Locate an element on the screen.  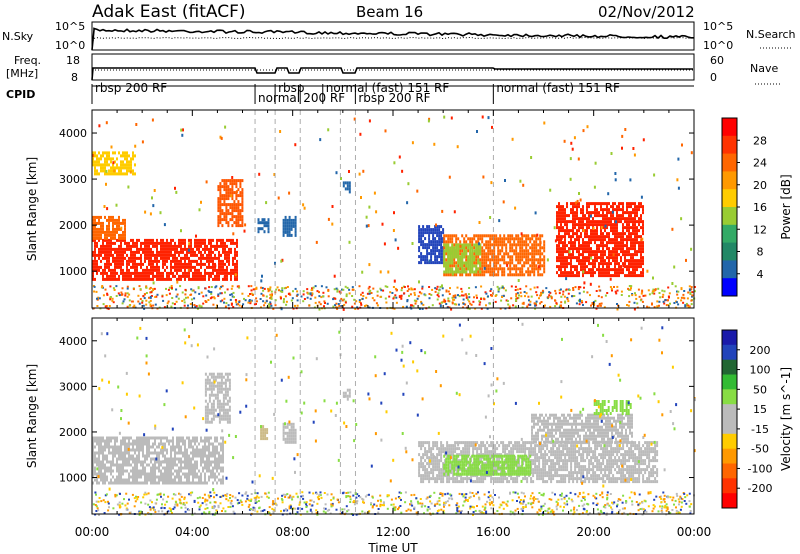
x-axis-label: Time UT is located at coordinates (392, 547).